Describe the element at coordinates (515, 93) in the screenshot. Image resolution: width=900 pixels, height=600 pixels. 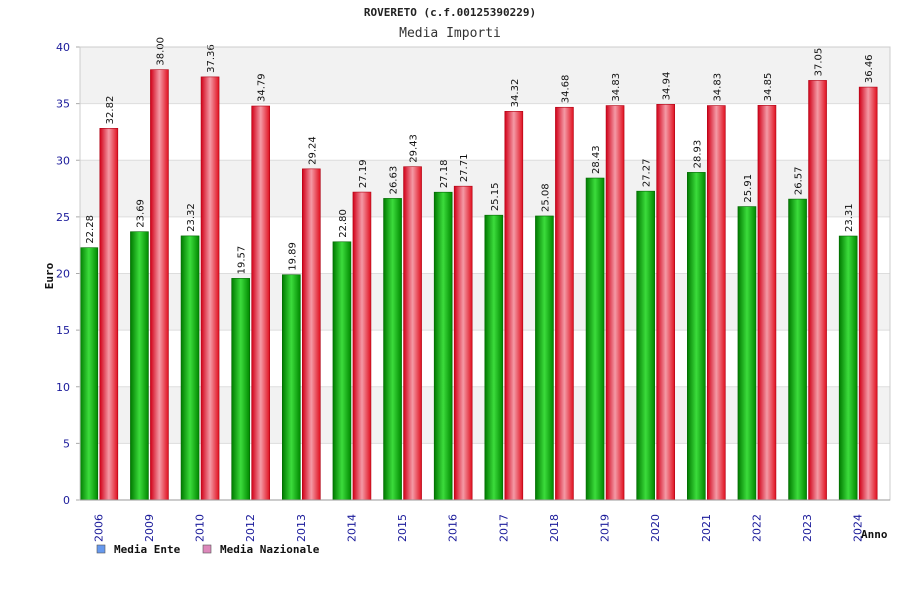
I see `data-label: 34.32` at that location.